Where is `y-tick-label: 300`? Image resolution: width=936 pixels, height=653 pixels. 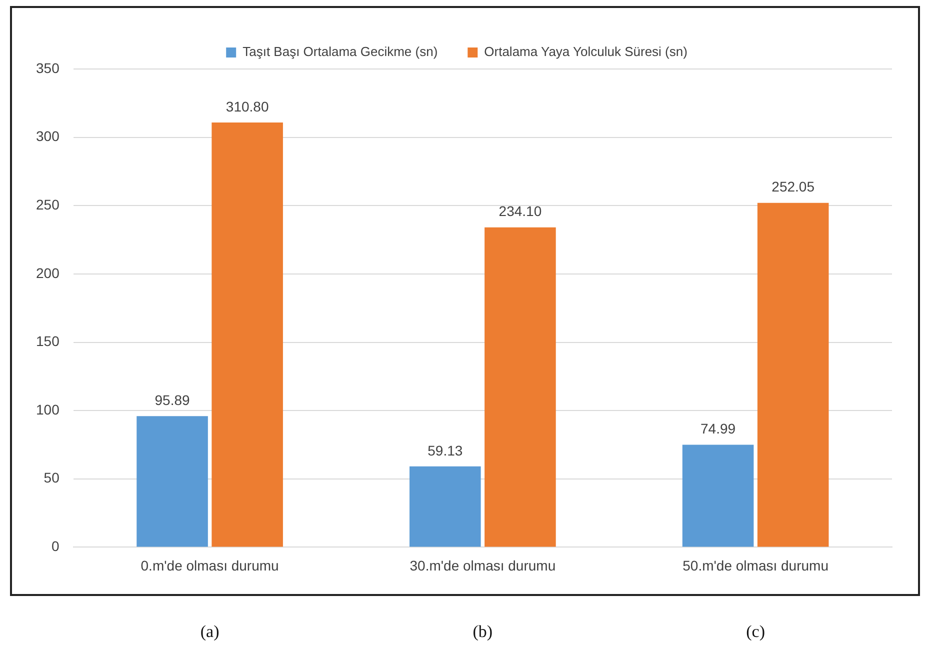
y-tick-label: 300 is located at coordinates (48, 136).